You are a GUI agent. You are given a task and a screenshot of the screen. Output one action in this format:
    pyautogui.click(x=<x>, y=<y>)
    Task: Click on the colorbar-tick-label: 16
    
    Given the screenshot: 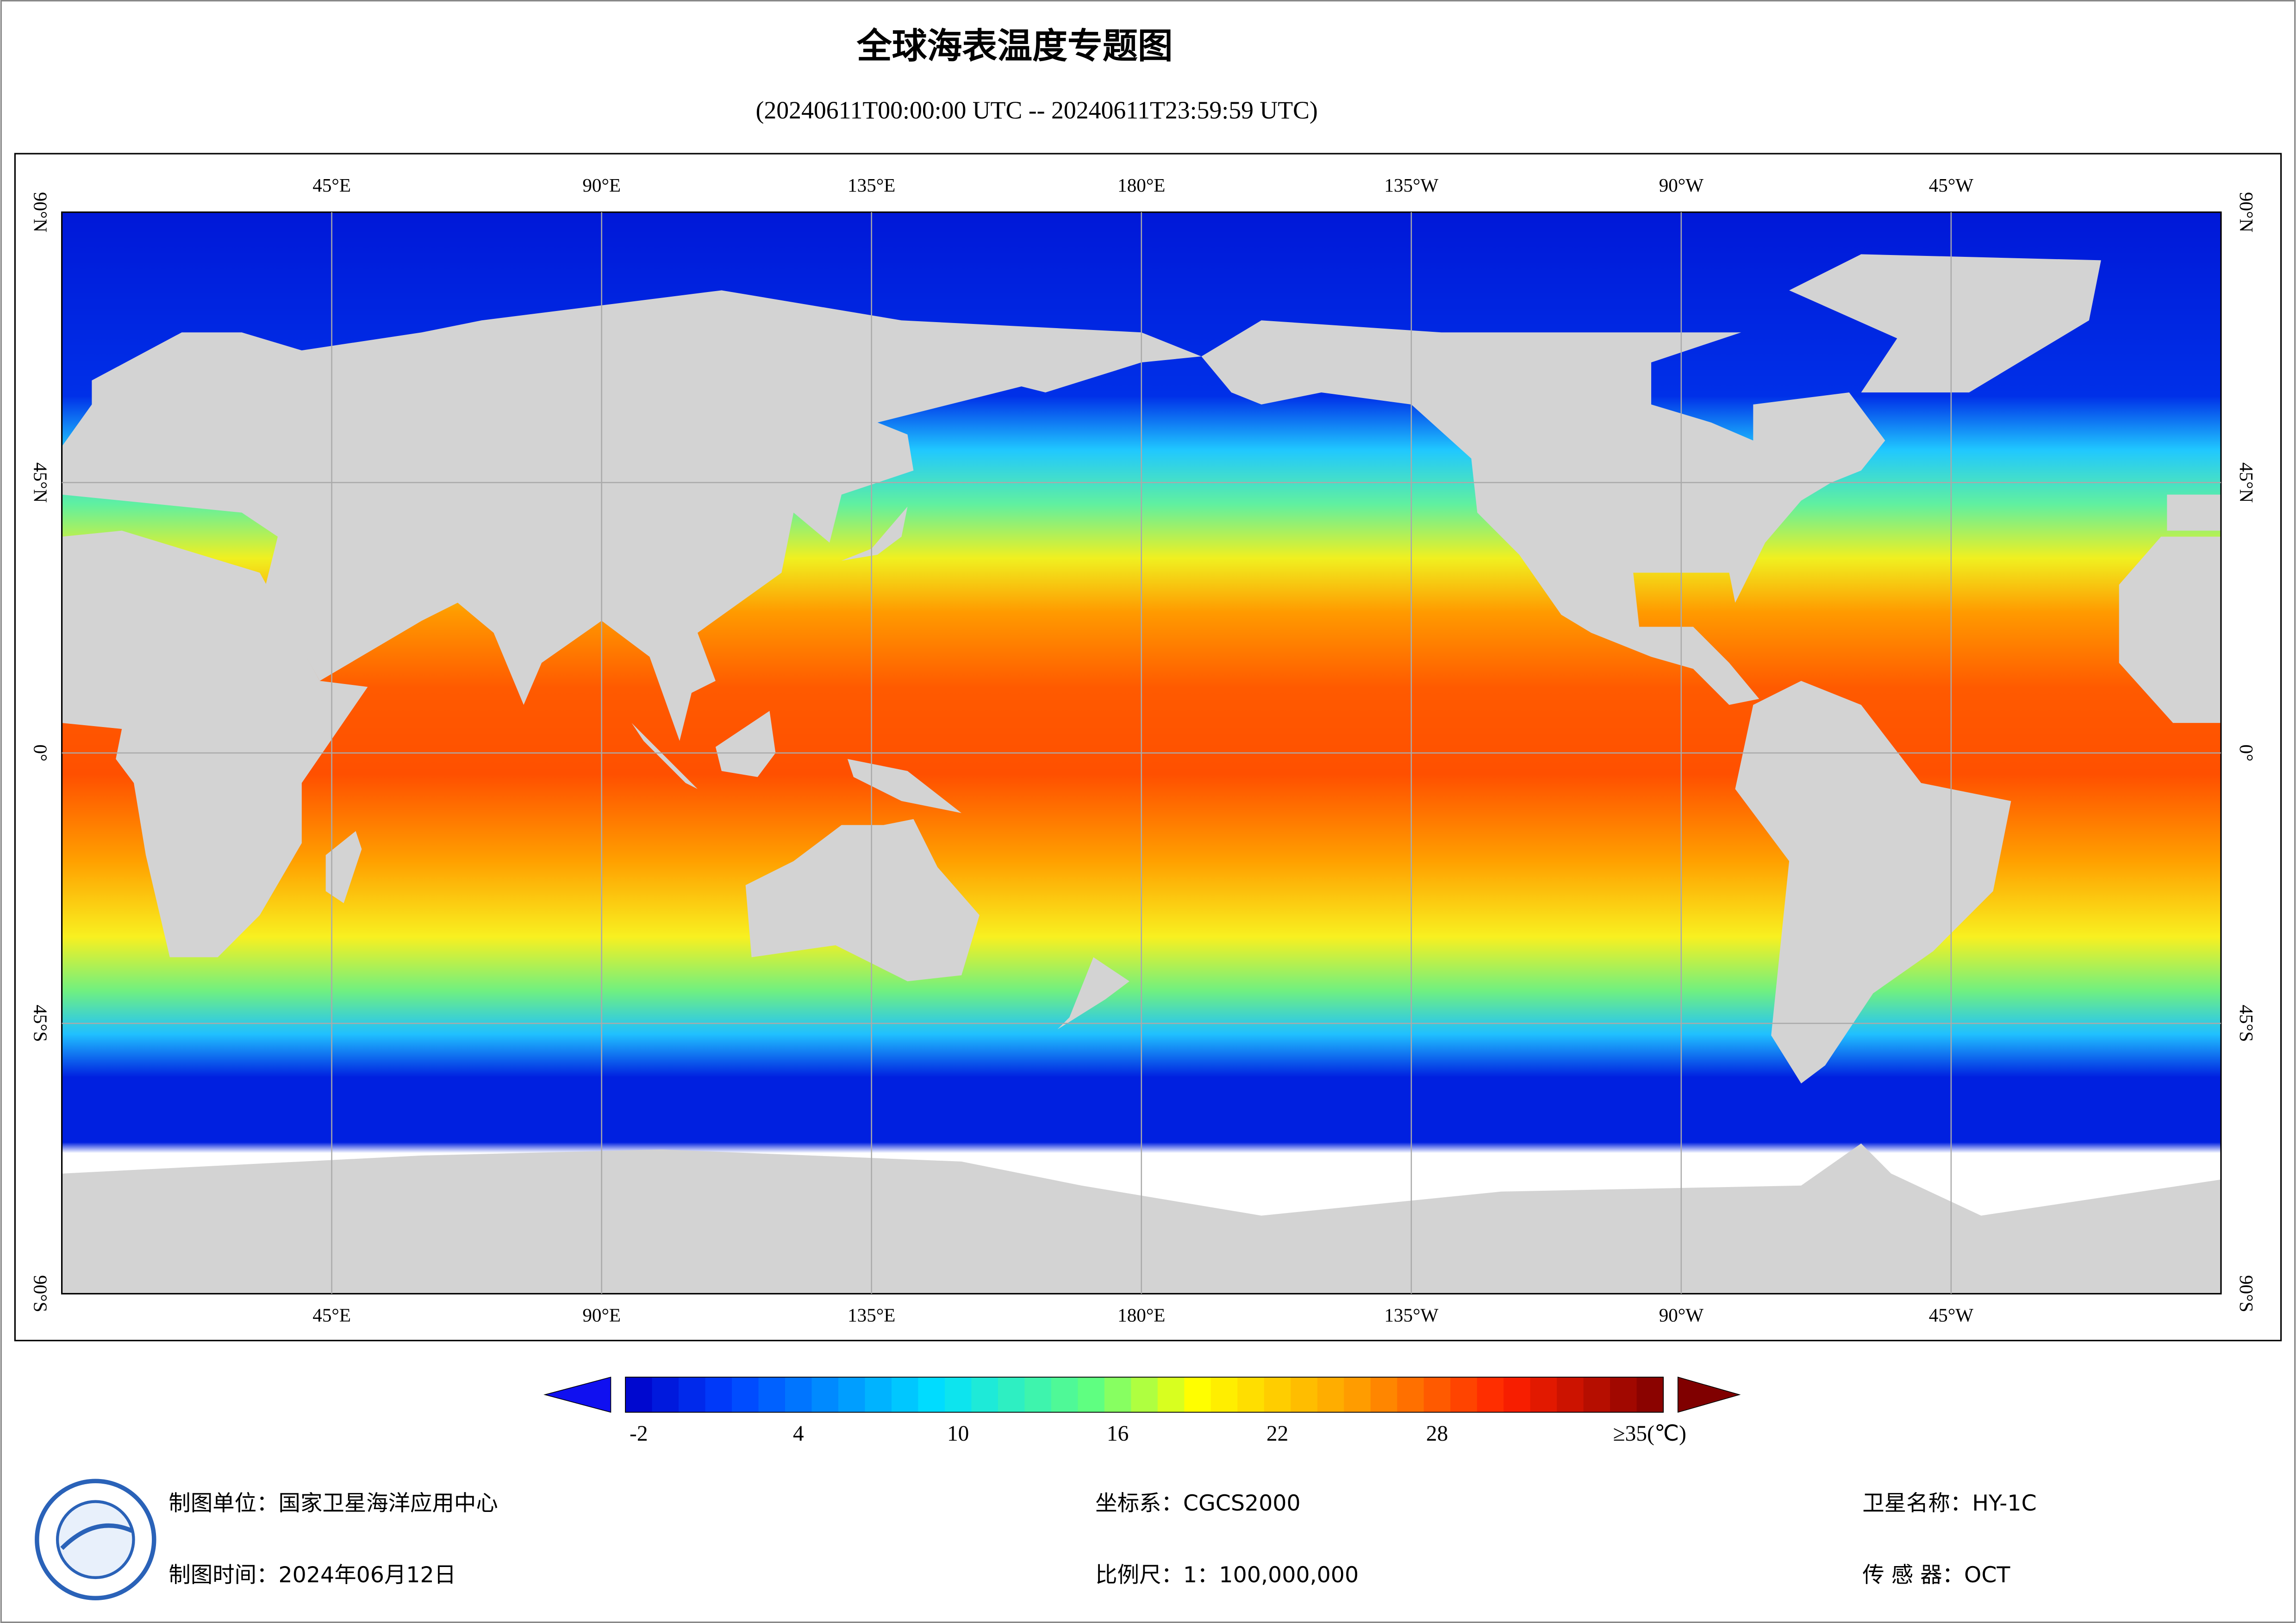 What is the action you would take?
    pyautogui.click(x=1118, y=1434)
    